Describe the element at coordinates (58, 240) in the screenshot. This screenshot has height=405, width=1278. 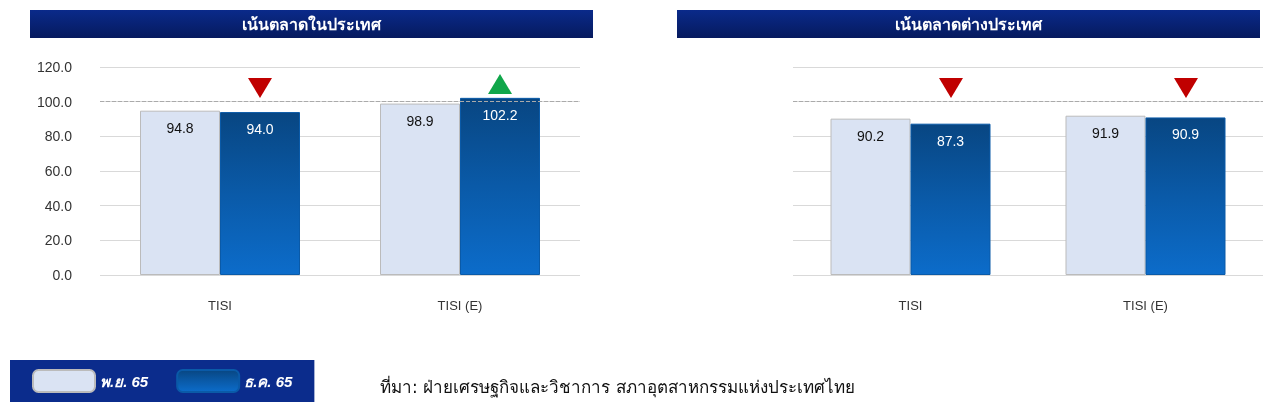
I see `y-tick-label: 20.0` at that location.